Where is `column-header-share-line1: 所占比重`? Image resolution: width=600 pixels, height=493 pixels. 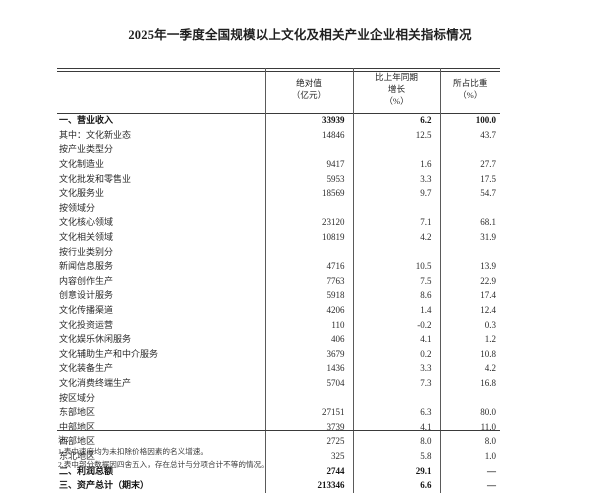
column-header-share-line1: 所占比重 is located at coordinates (470, 82).